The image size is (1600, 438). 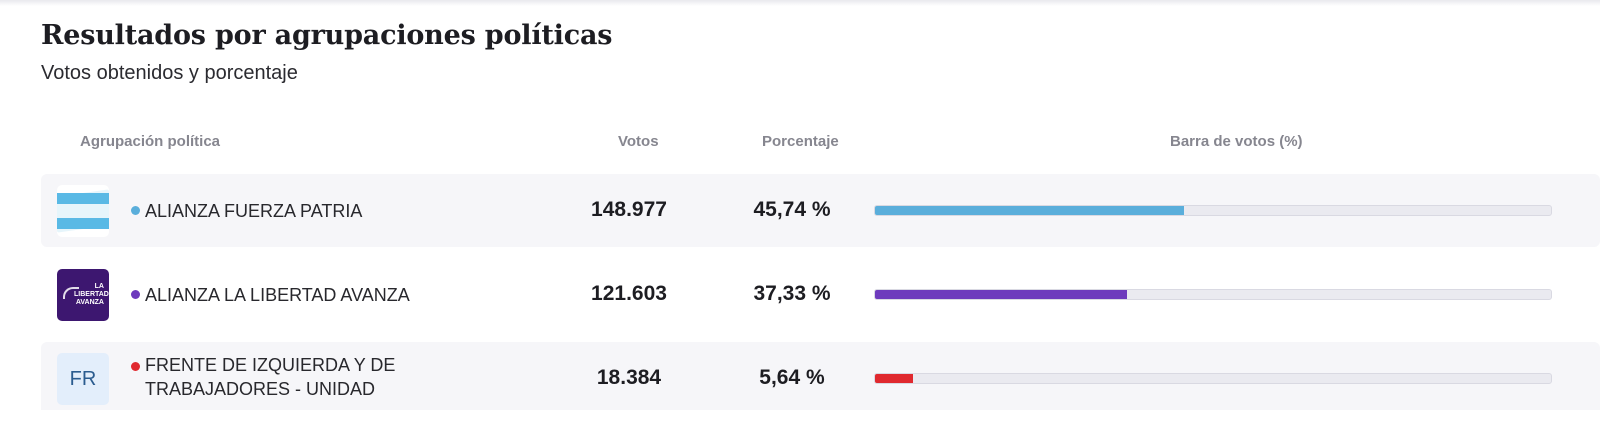 What do you see at coordinates (792, 293) in the screenshot?
I see `percentage-value: 37,33 %` at bounding box center [792, 293].